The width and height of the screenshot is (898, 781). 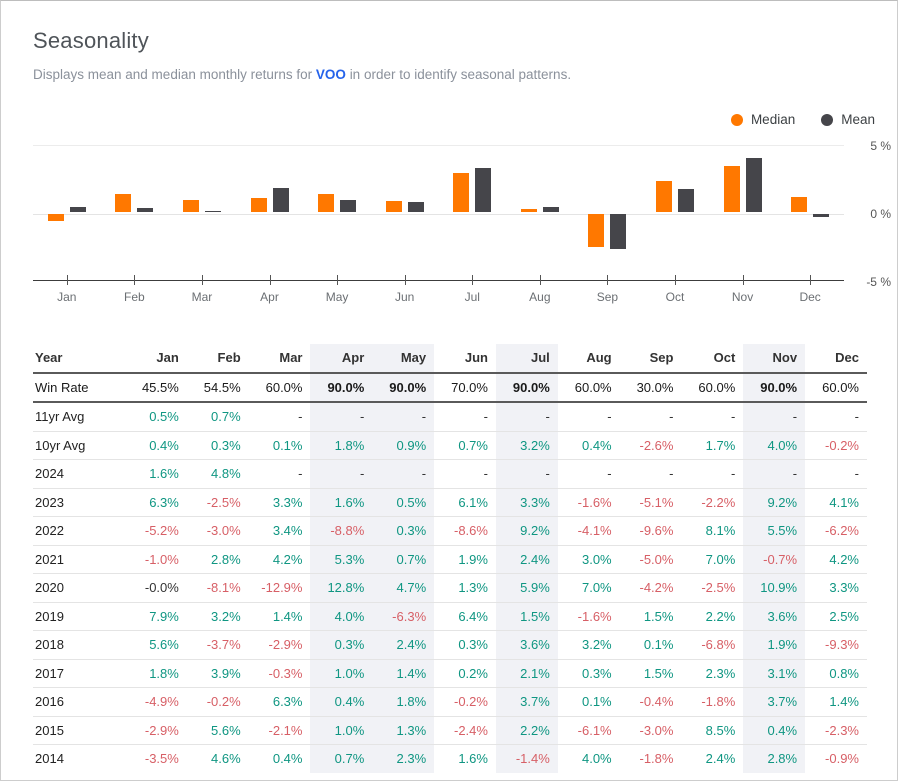 What do you see at coordinates (438, 214) in the screenshot?
I see `zero-gridline` at bounding box center [438, 214].